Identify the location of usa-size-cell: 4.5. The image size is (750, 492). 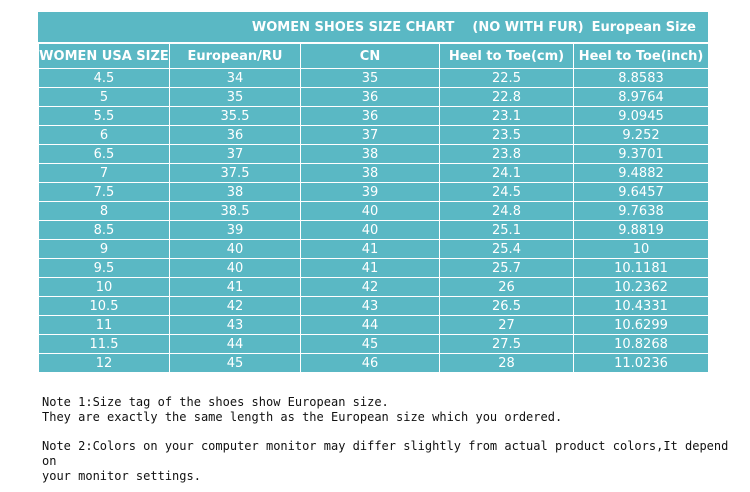
(104, 78).